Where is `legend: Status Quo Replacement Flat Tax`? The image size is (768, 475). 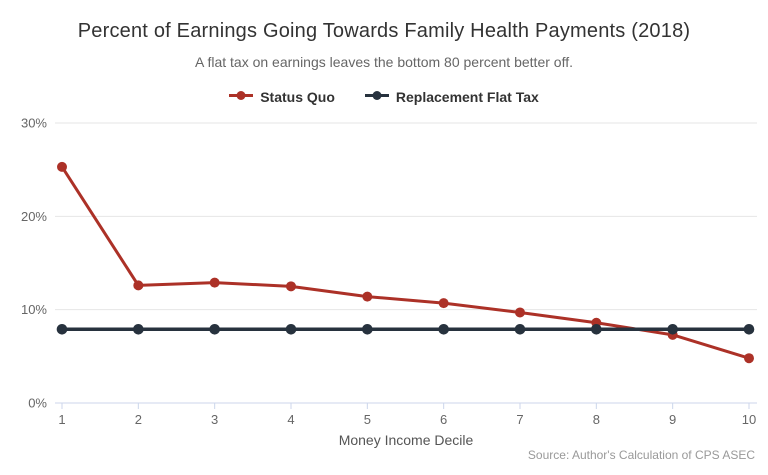 legend: Status Quo Replacement Flat Tax is located at coordinates (384, 97).